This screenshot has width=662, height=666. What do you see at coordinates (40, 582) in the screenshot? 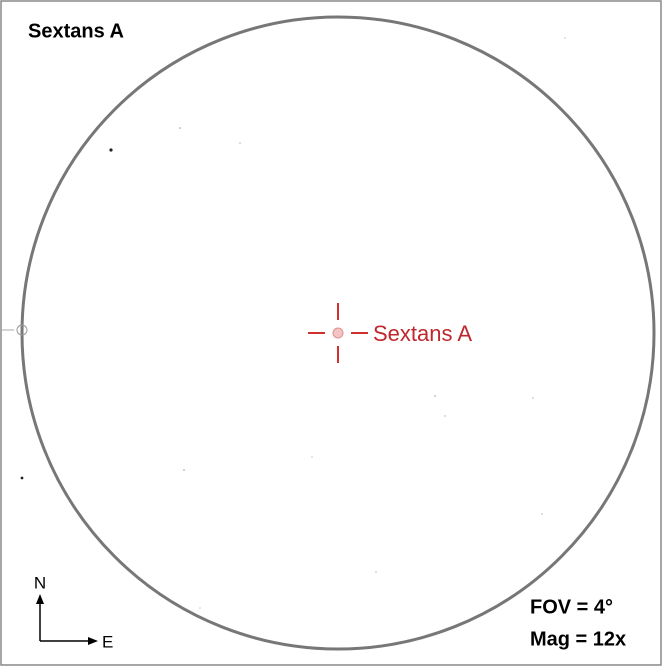
I see `north-label: N` at bounding box center [40, 582].